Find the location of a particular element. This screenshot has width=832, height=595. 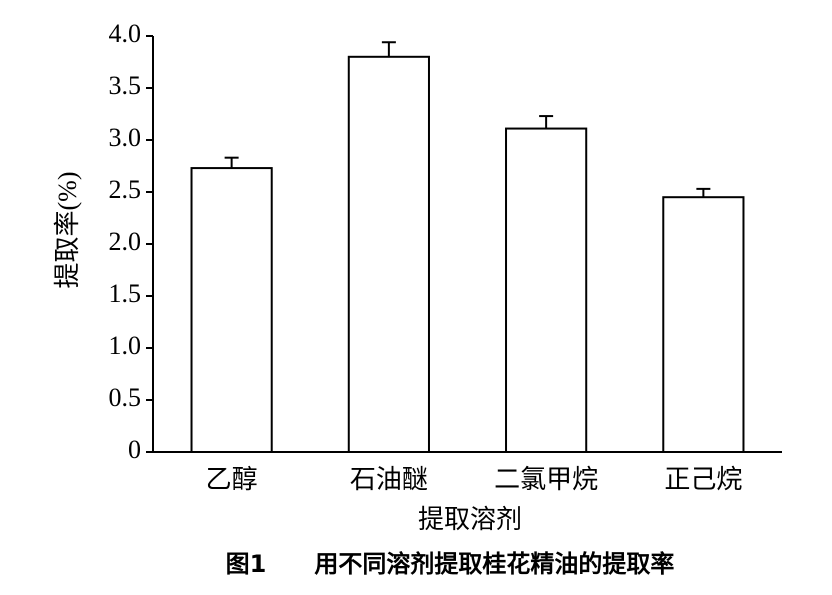

y-axis-label: 提取率(%) is located at coordinates (67, 230).